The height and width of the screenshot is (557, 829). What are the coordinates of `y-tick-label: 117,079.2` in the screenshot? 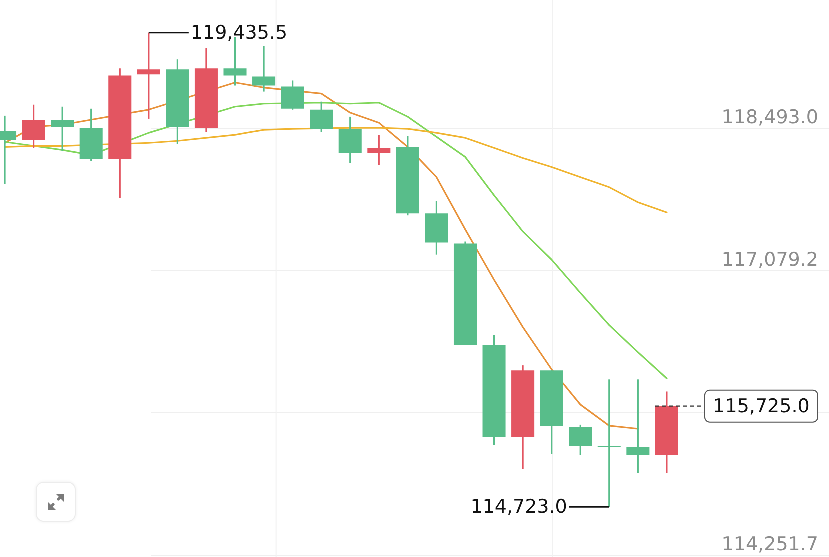 It's located at (770, 260).